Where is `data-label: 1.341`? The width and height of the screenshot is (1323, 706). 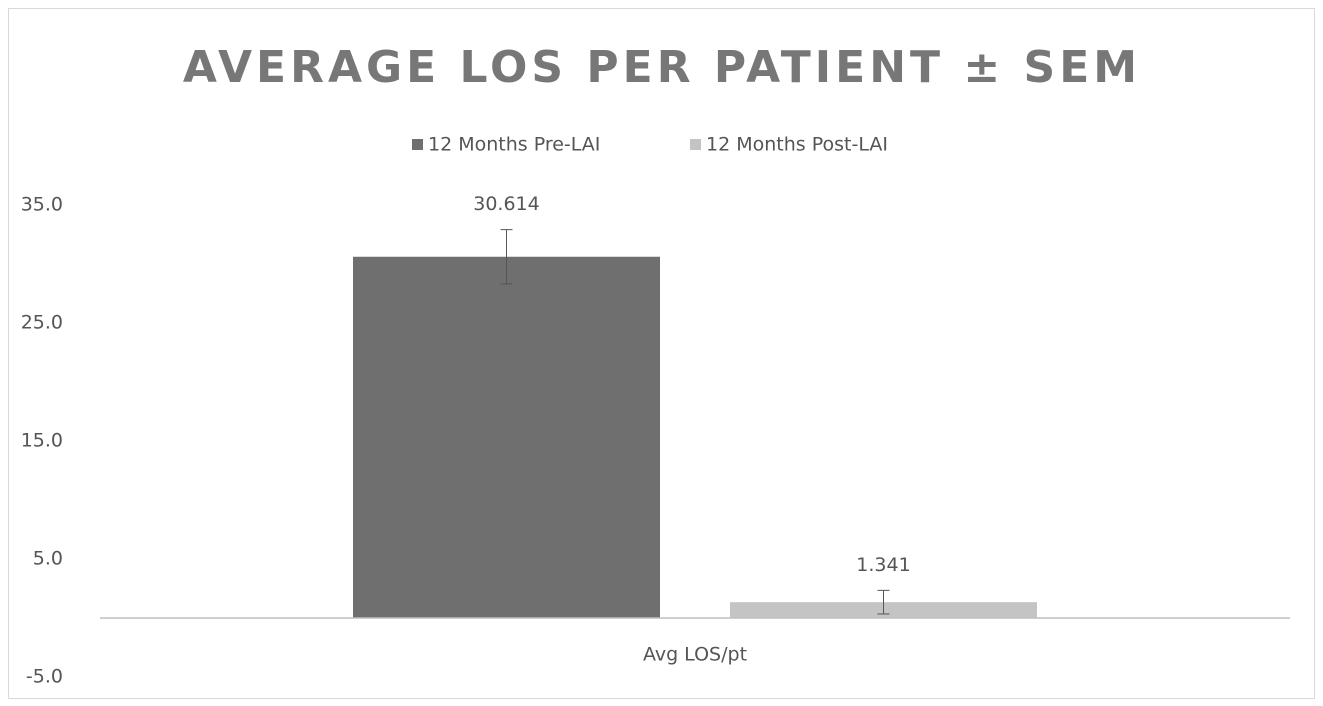 data-label: 1.341 is located at coordinates (883, 565).